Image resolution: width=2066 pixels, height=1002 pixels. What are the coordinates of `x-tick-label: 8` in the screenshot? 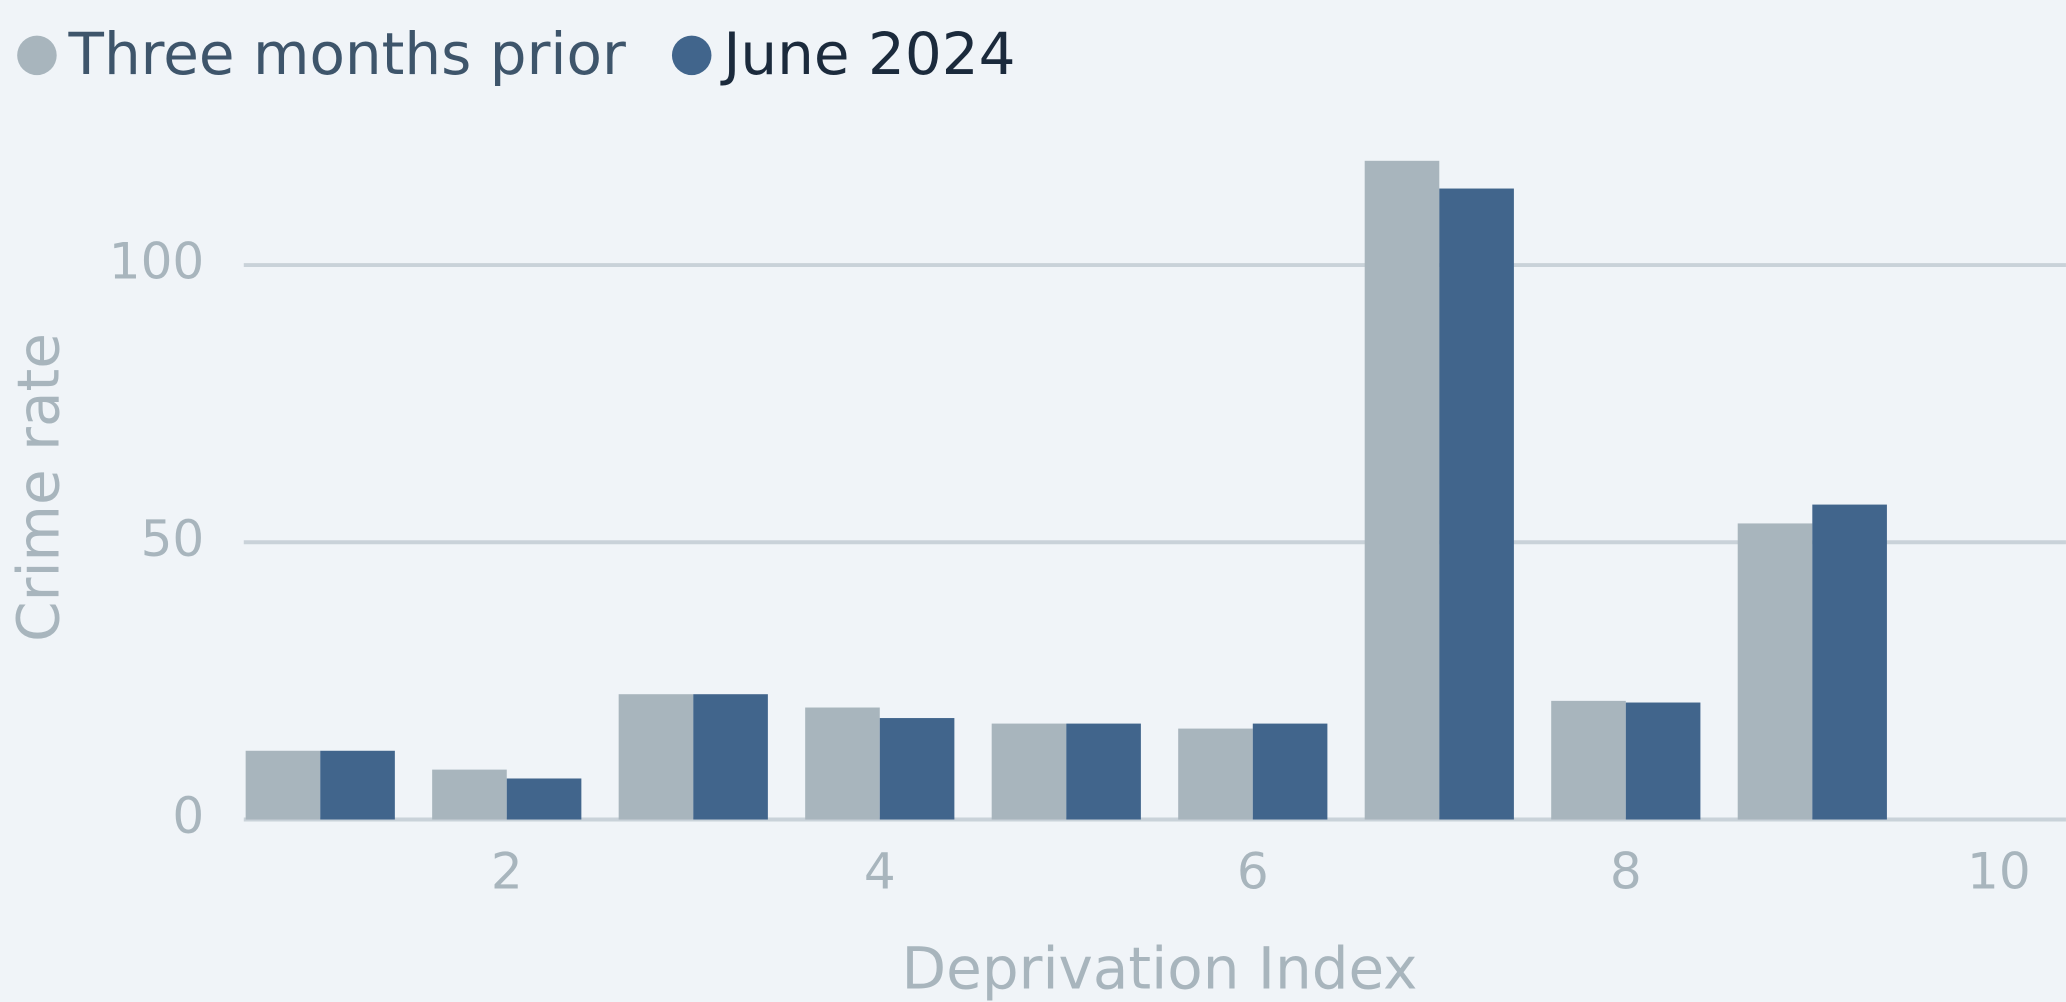 It's located at (1626, 871).